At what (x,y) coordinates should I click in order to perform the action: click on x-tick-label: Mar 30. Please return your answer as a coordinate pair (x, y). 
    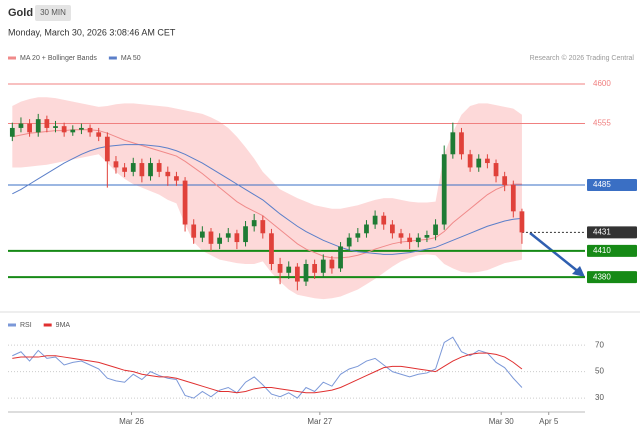
    Looking at the image, I should click on (501, 421).